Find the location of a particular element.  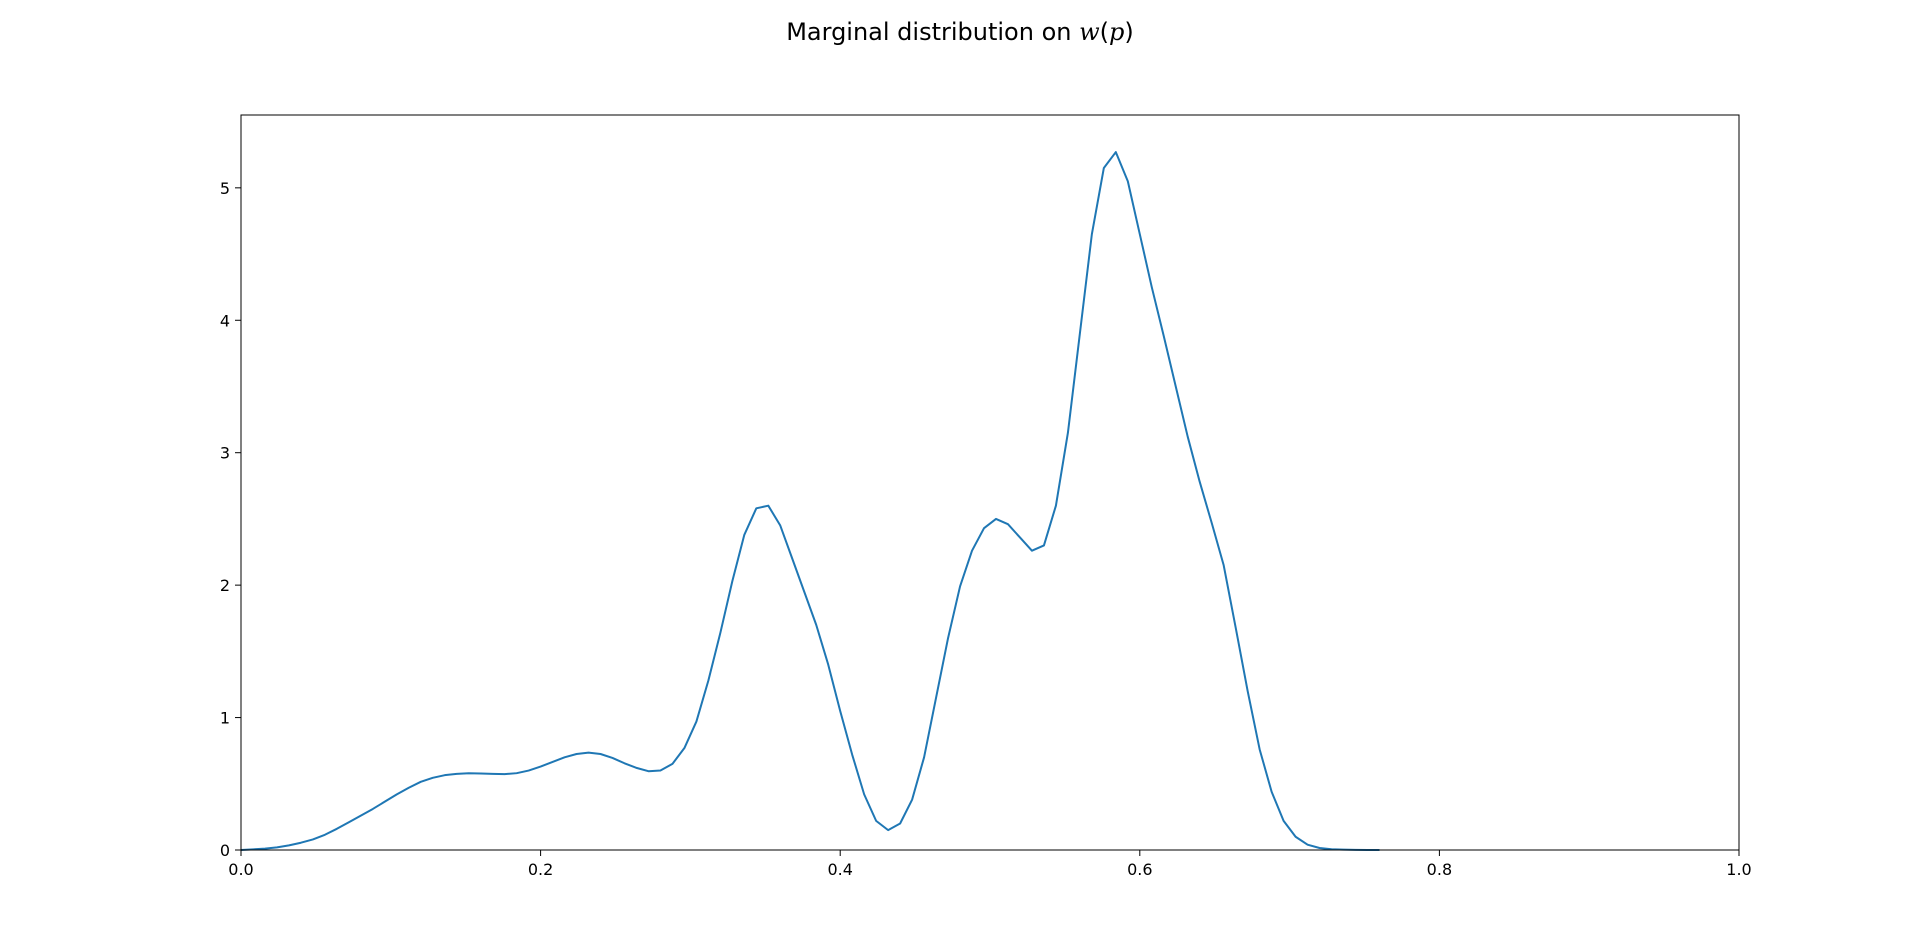

y-tick-label: 3 is located at coordinates (225, 453).